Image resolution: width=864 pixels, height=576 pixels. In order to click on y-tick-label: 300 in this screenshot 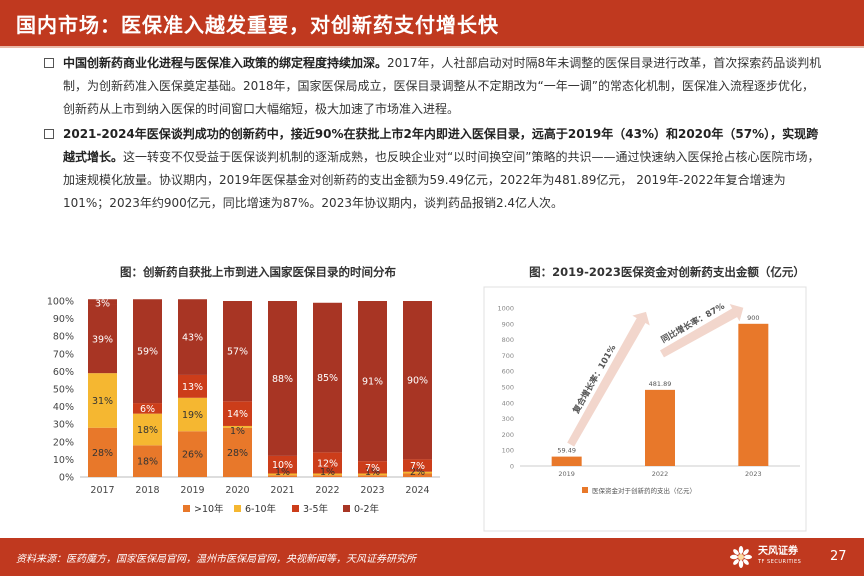, I will do `click(508, 419)`.